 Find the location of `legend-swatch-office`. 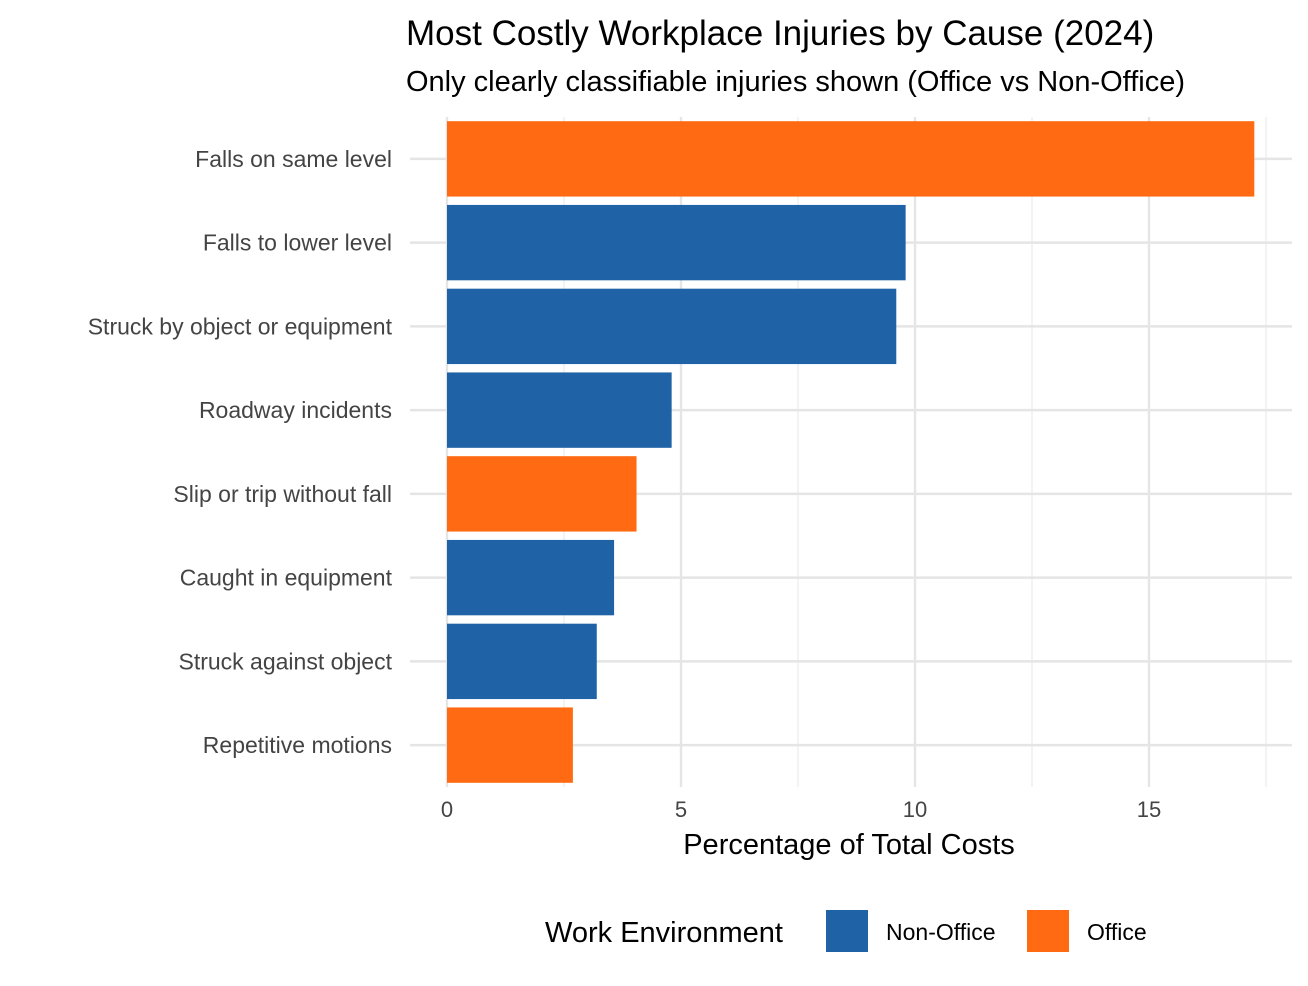

legend-swatch-office is located at coordinates (1048, 931).